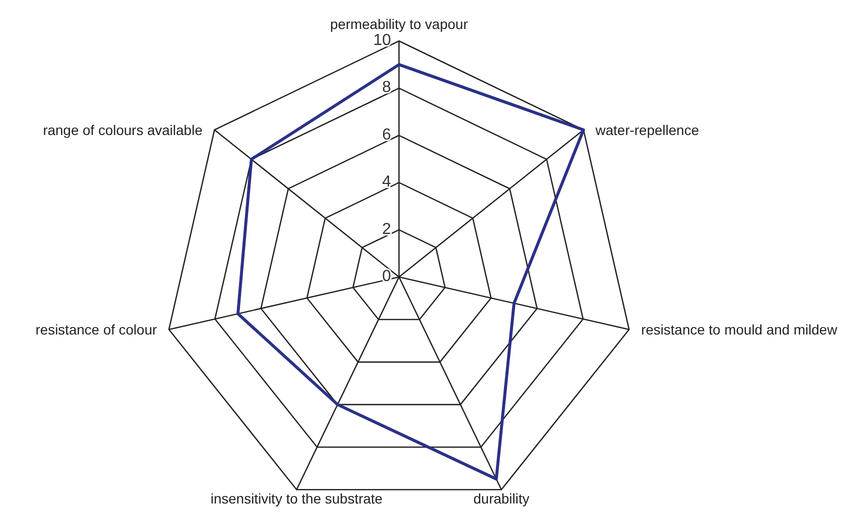 The image size is (866, 515). What do you see at coordinates (739, 330) in the screenshot?
I see `spoke-label: resistance to mould and mildew` at bounding box center [739, 330].